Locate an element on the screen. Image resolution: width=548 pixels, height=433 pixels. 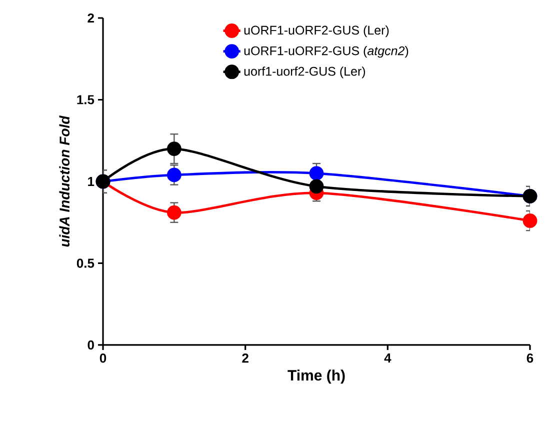
x-tick-label: 4 is located at coordinates (388, 358).